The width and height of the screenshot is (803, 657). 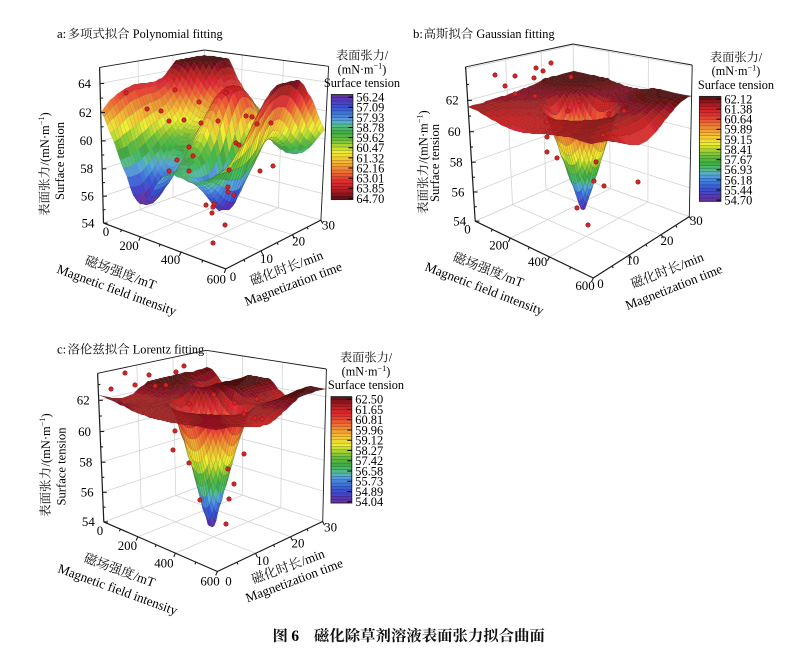 I want to click on svg-text: Gaussian fitting, so click(x=515, y=34).